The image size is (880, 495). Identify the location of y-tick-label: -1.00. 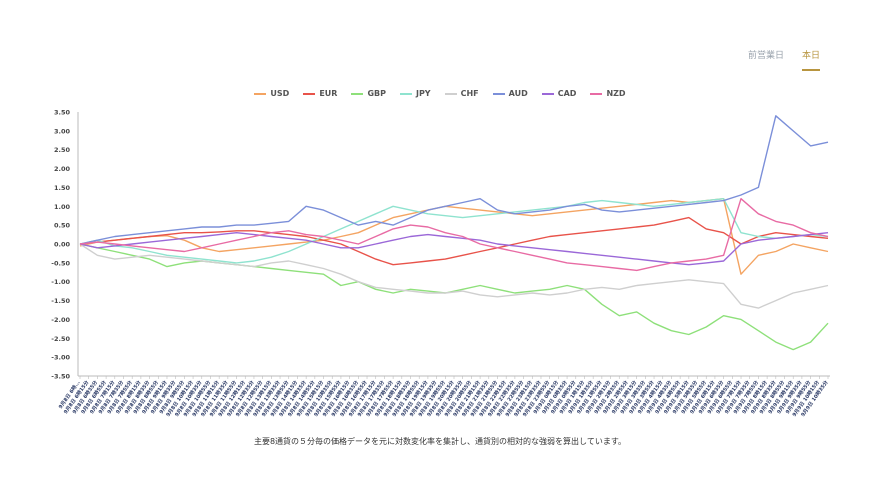
(60, 282).